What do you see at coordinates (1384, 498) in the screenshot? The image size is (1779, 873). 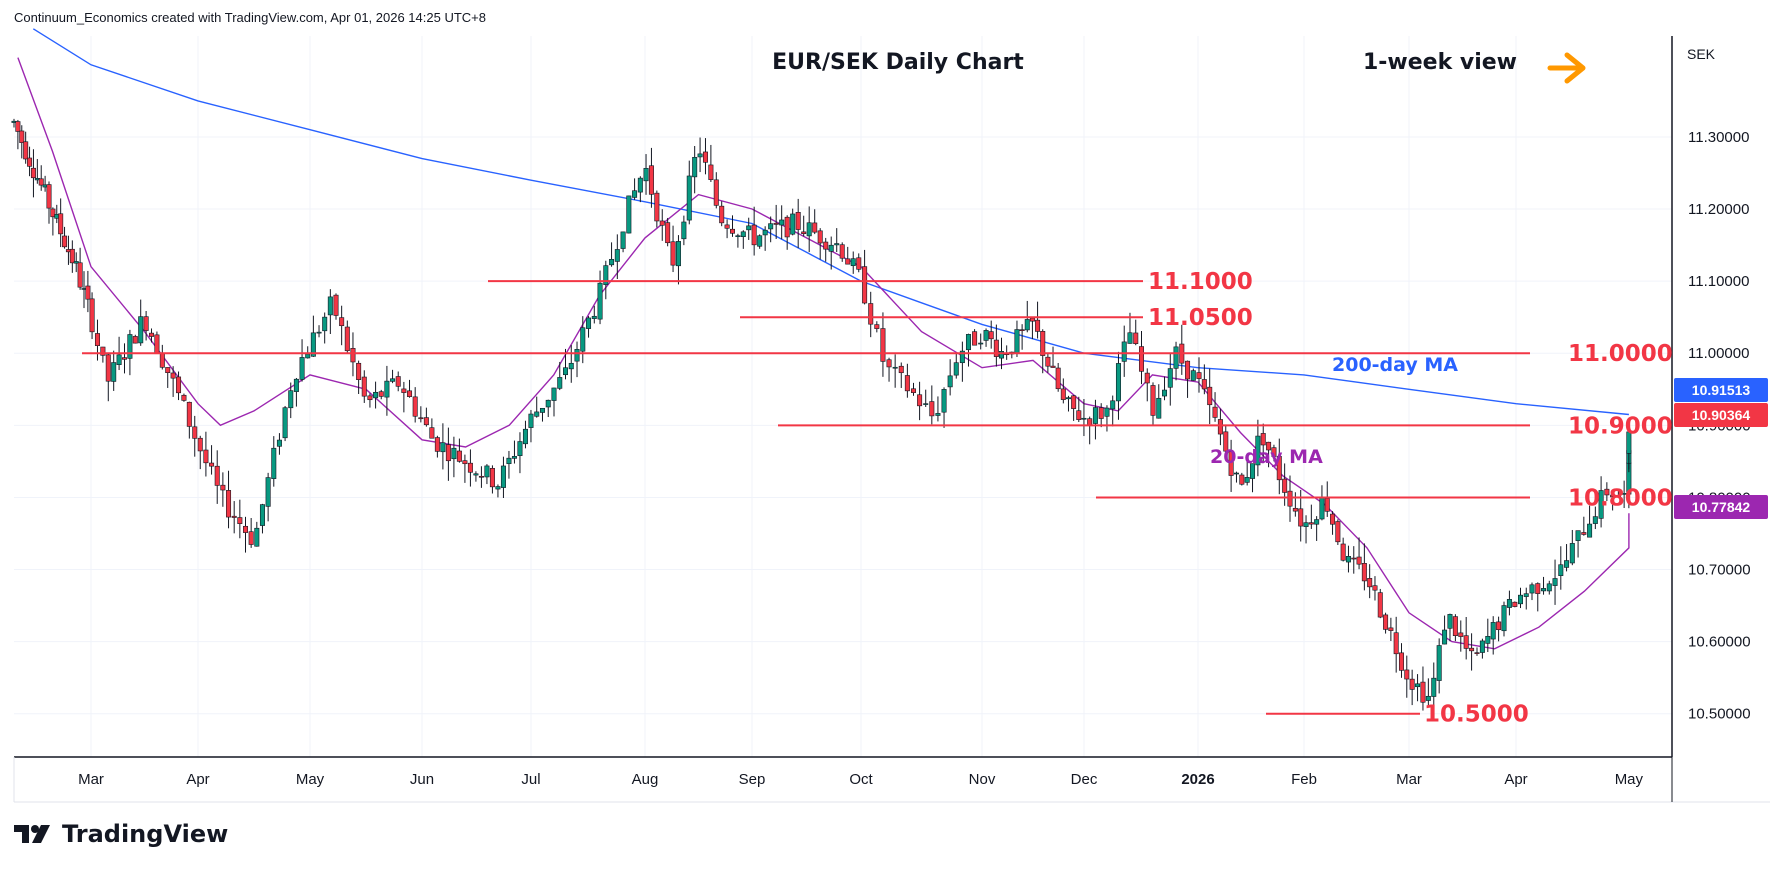 I see `level-line: 10.8000` at bounding box center [1384, 498].